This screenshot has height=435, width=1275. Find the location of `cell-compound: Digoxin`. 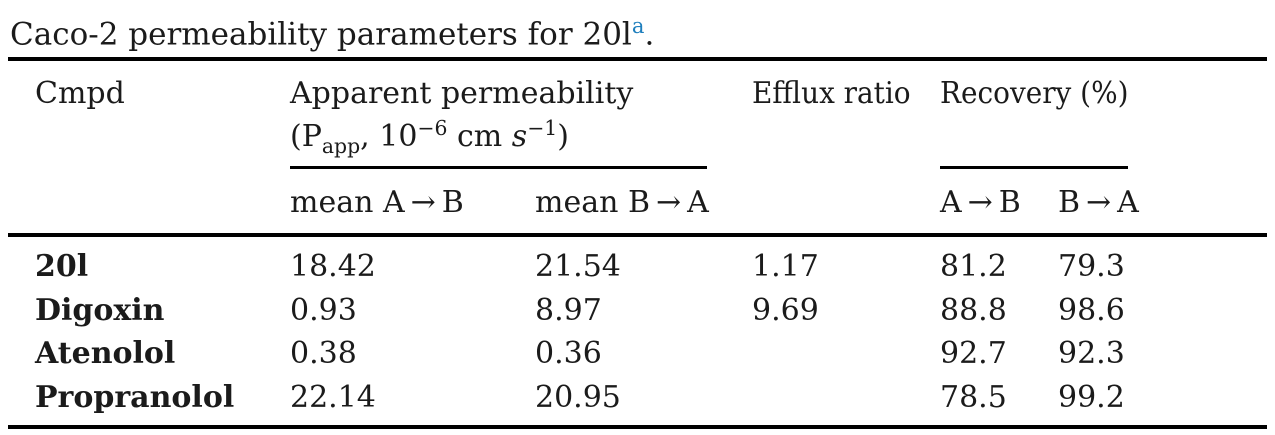

cell-compound: Digoxin is located at coordinates (100, 310).